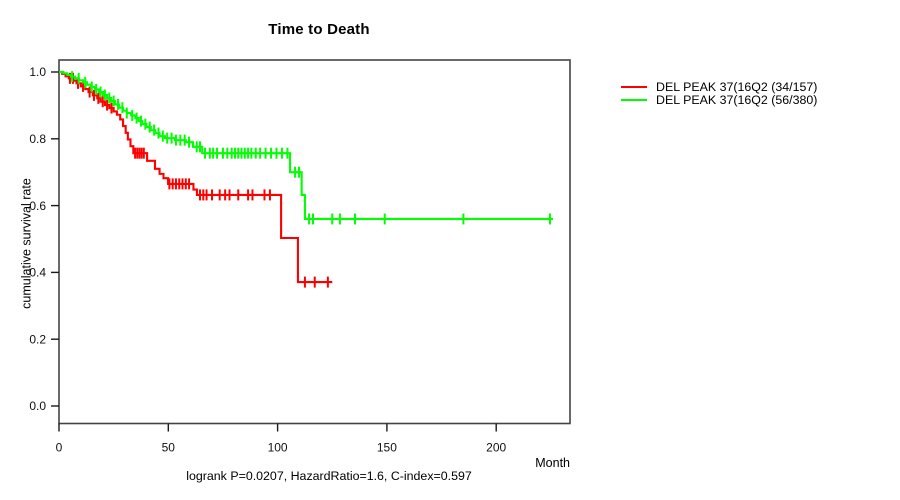 The height and width of the screenshot is (500, 900). I want to click on y-axis-tick-label: 0.8, so click(37, 139).